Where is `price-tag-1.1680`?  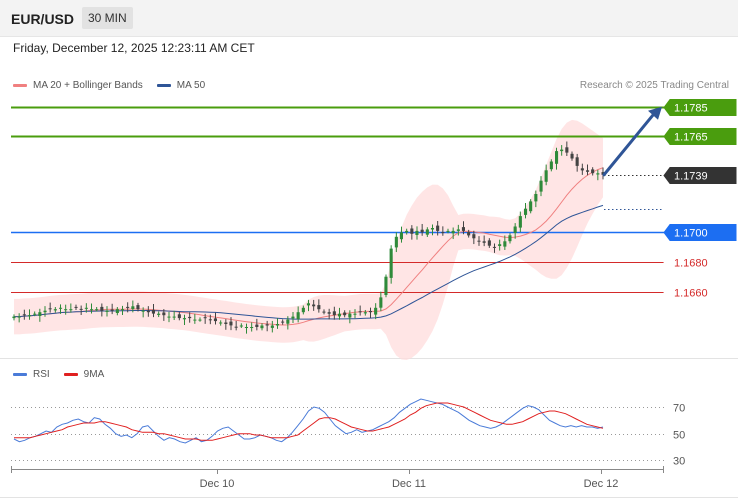
price-tag-1.1680 is located at coordinates (700, 262).